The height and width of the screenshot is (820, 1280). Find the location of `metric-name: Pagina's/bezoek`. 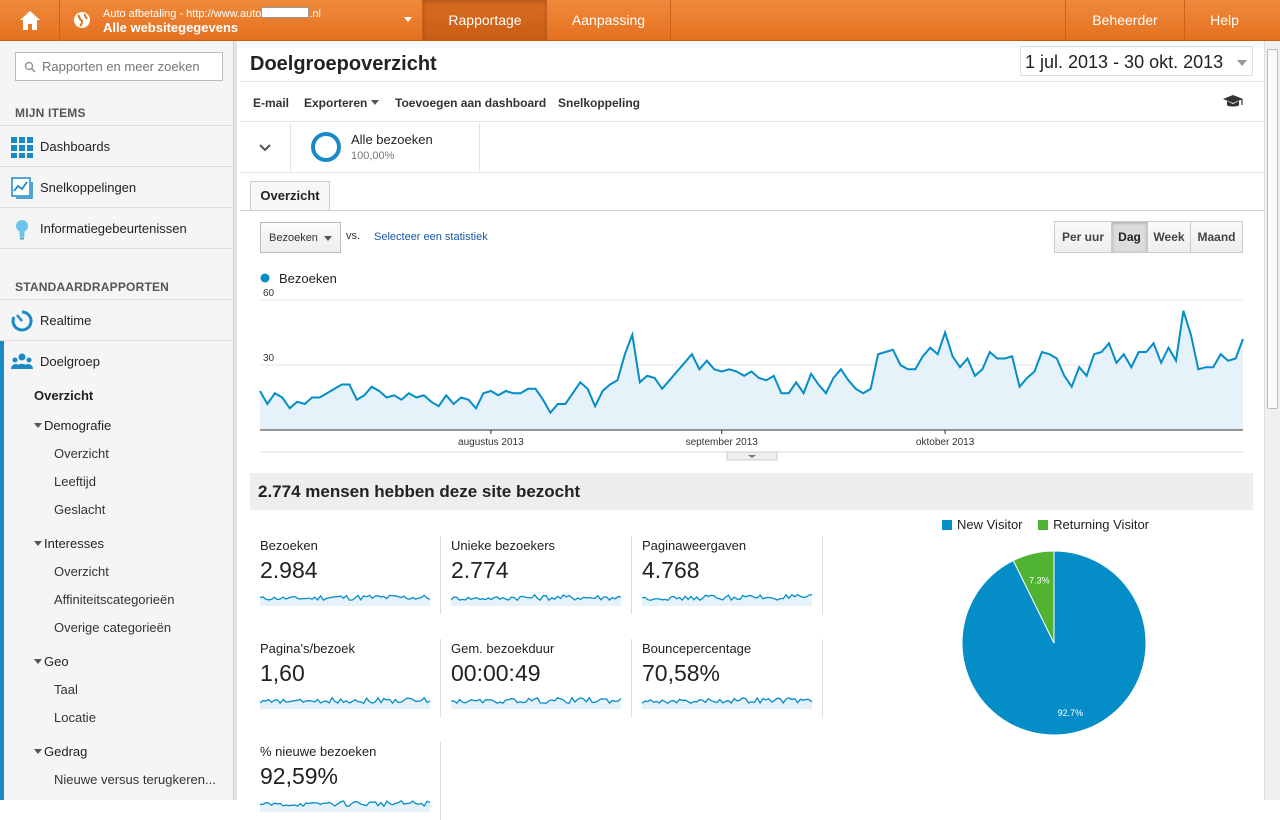

metric-name: Pagina's/bezoek is located at coordinates (307, 648).